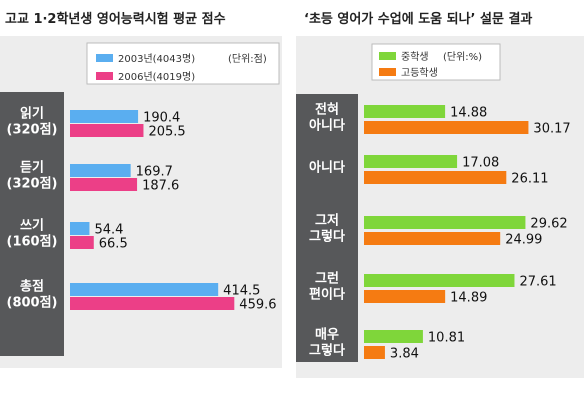  Describe the element at coordinates (241, 291) in the screenshot. I see `value-label: 414.5` at that location.